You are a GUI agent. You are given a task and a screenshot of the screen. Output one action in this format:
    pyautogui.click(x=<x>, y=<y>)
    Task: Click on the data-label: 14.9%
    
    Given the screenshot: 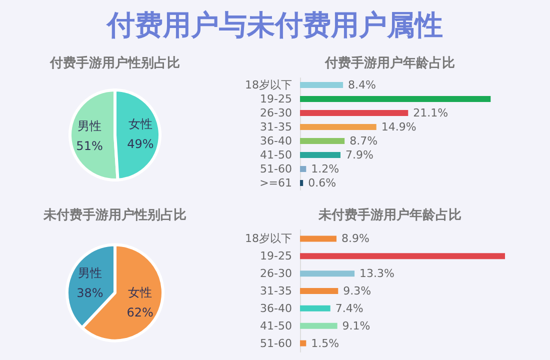 What is the action you would take?
    pyautogui.click(x=398, y=127)
    